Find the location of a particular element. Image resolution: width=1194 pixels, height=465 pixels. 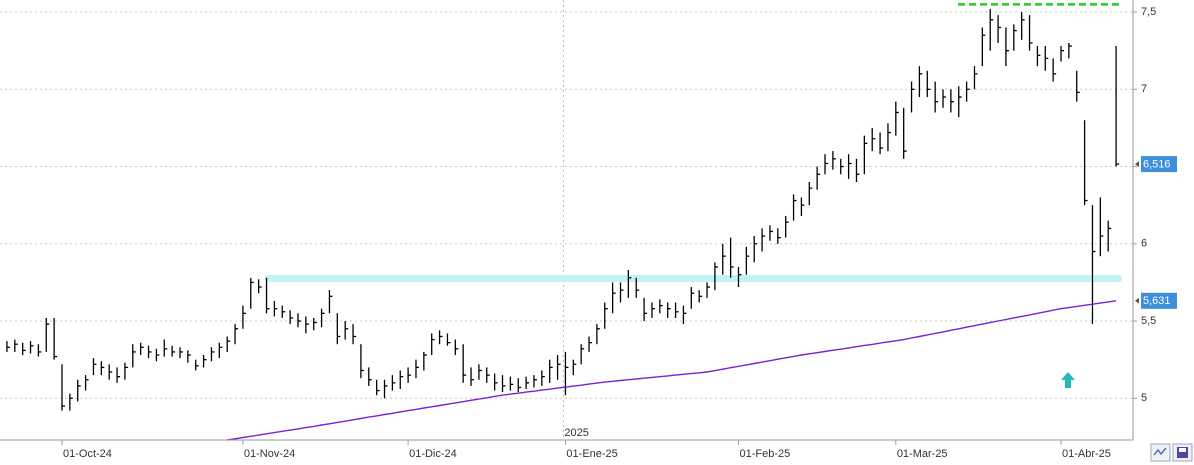

x-tick-label: 01-Dic-24 is located at coordinates (433, 454).